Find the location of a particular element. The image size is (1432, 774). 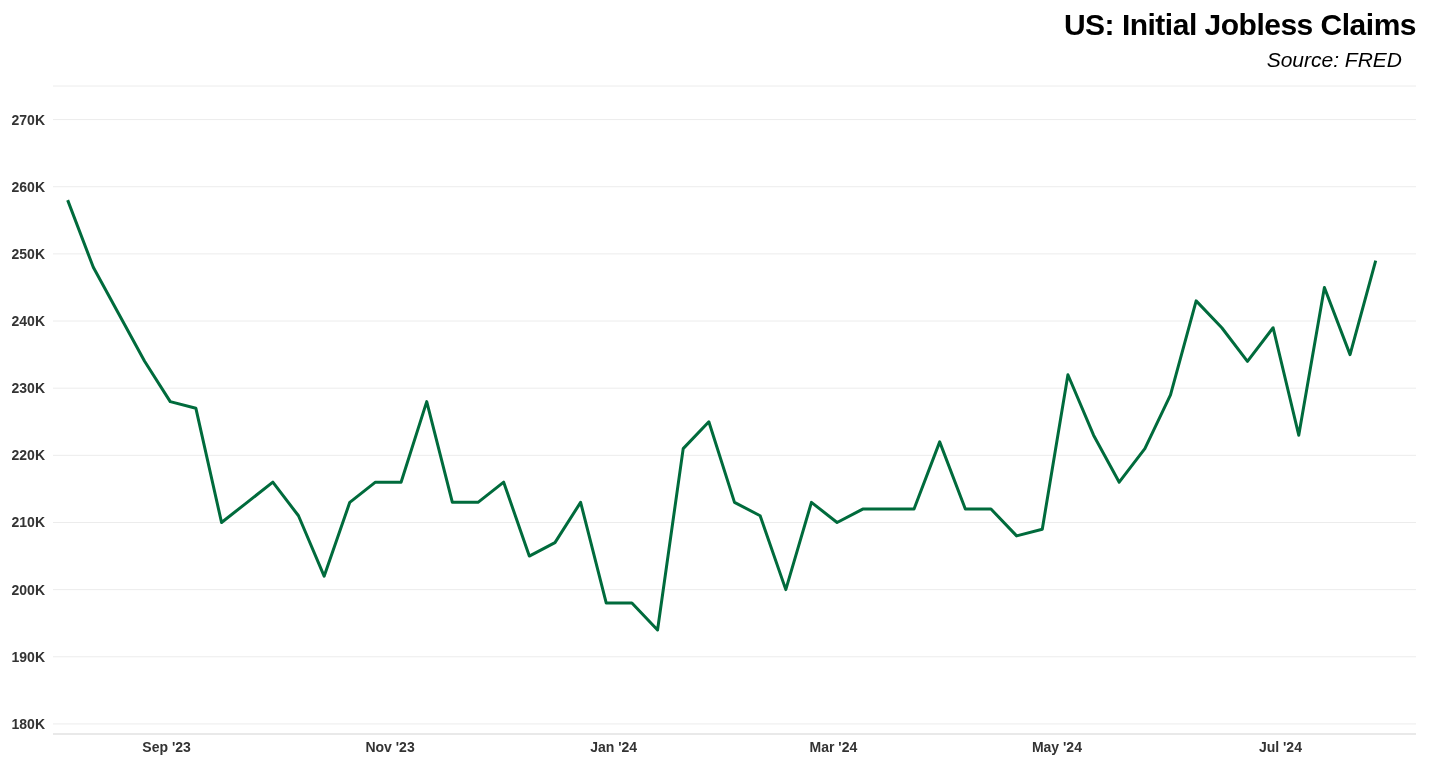

y-tick-label: 240K is located at coordinates (28, 321).